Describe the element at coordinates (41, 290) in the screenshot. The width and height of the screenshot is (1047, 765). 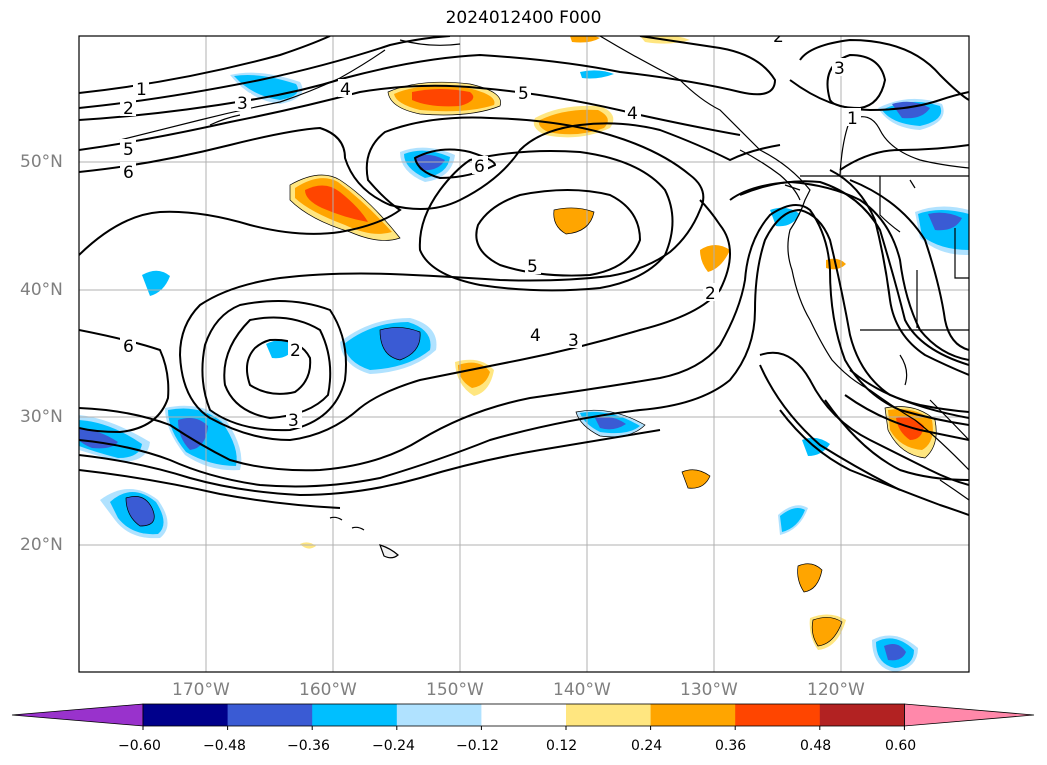
I see `lat-label-40n: 40°N` at that location.